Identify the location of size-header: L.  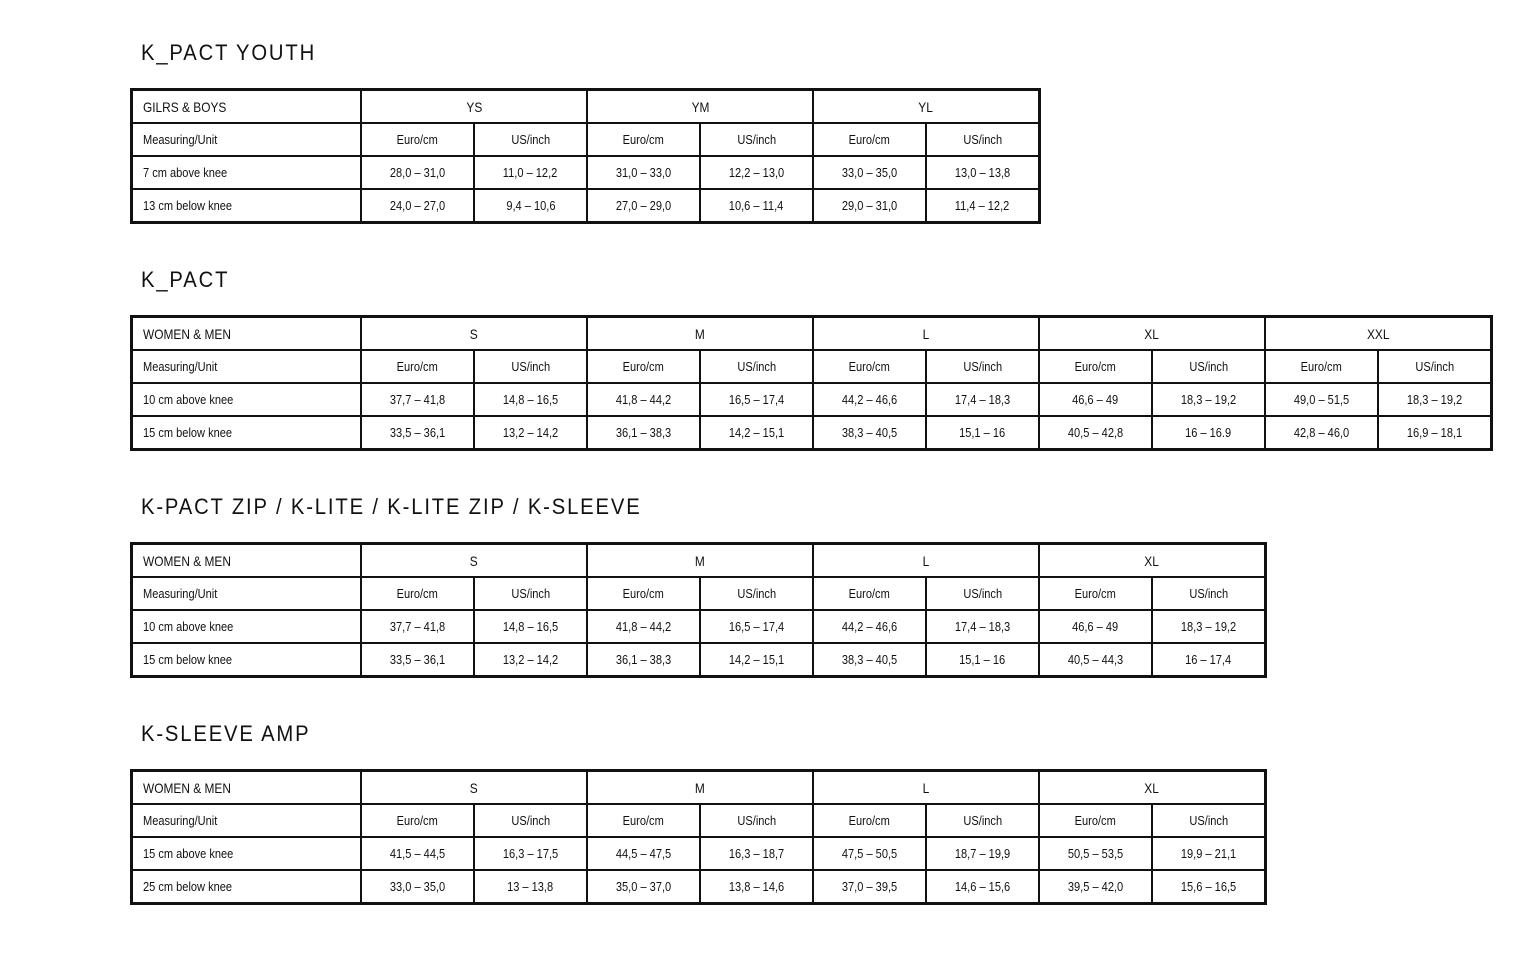
(926, 560).